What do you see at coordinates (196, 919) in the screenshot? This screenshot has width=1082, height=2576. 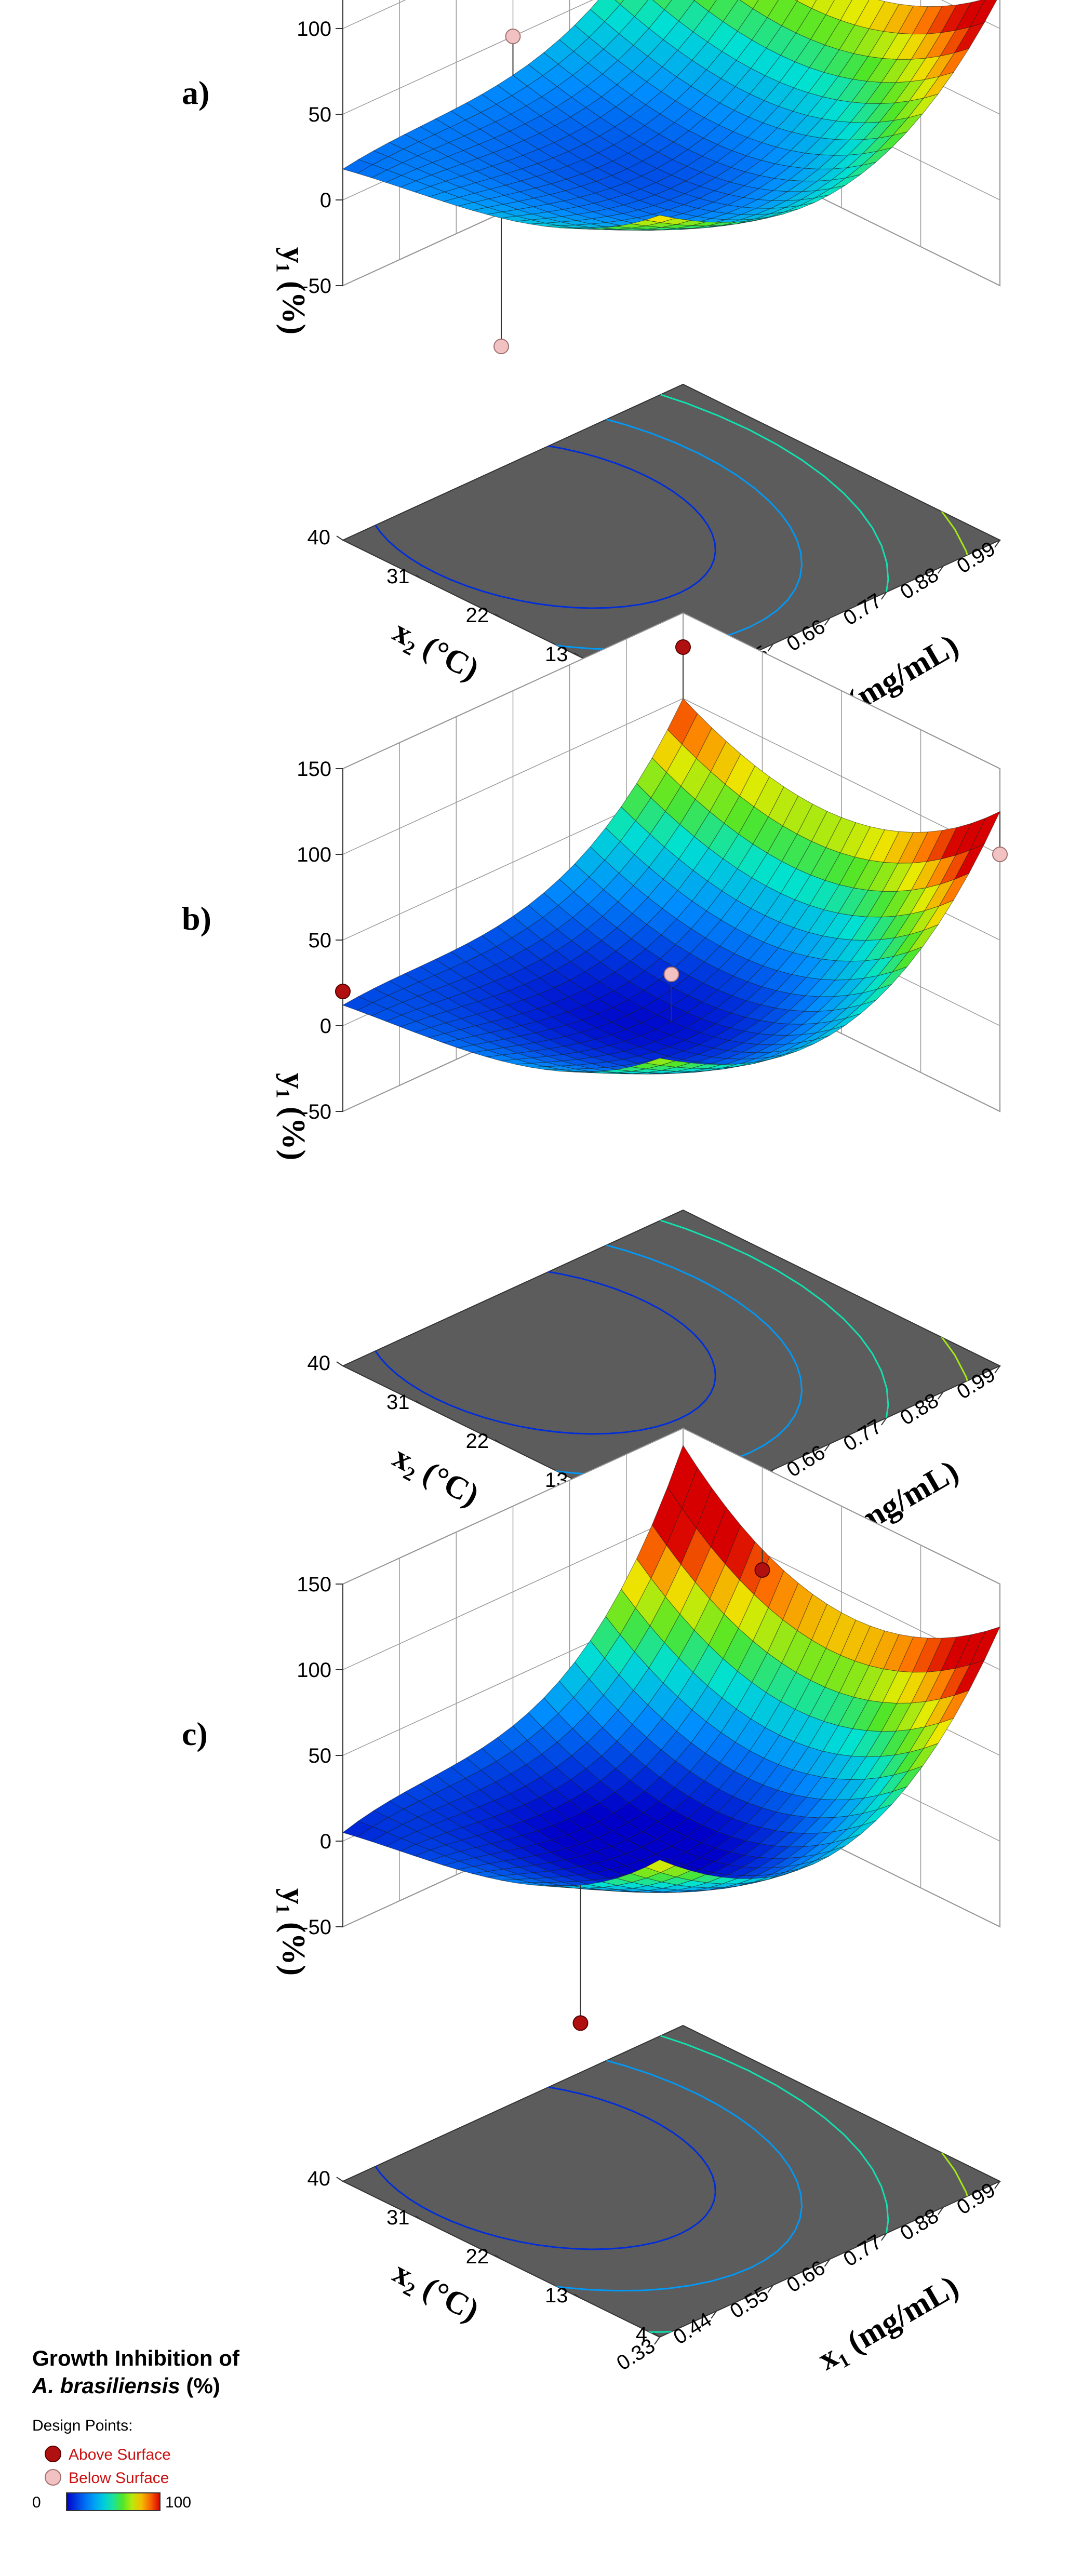 I see `panel-label: b)` at bounding box center [196, 919].